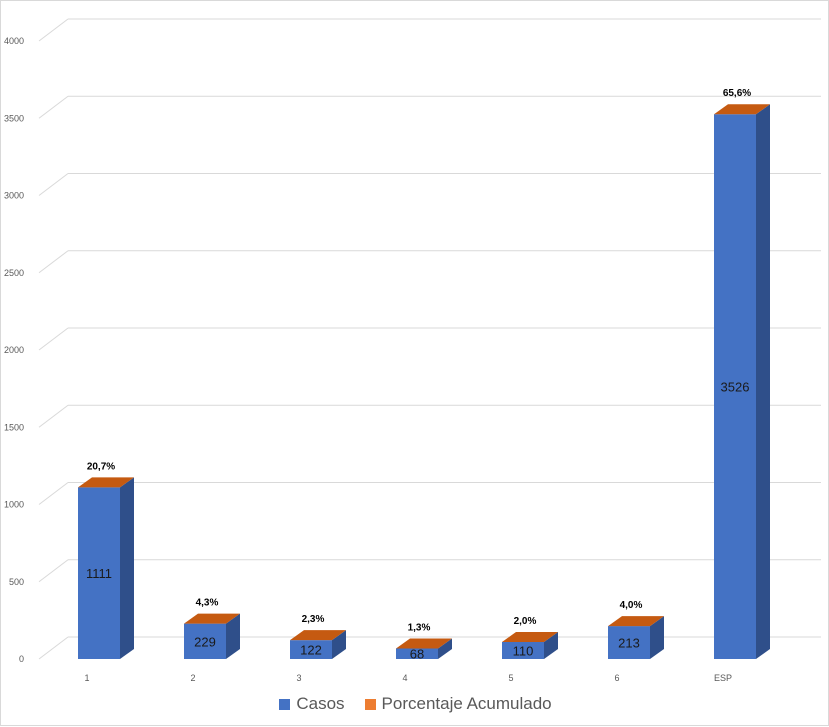 The height and width of the screenshot is (727, 829). I want to click on bar-value-label: 110, so click(523, 651).